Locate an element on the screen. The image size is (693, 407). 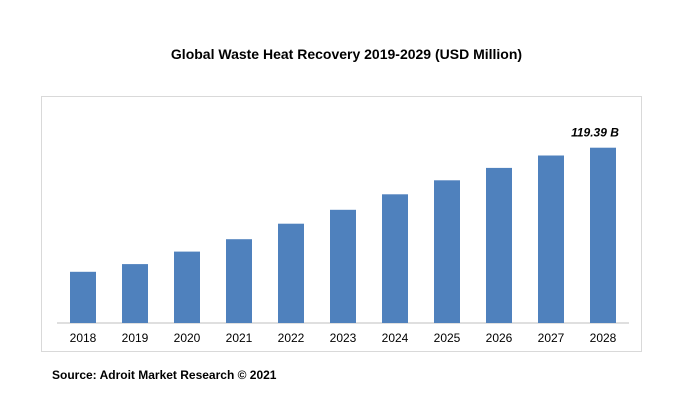
x-tick-label-2021: 2021 is located at coordinates (239, 338).